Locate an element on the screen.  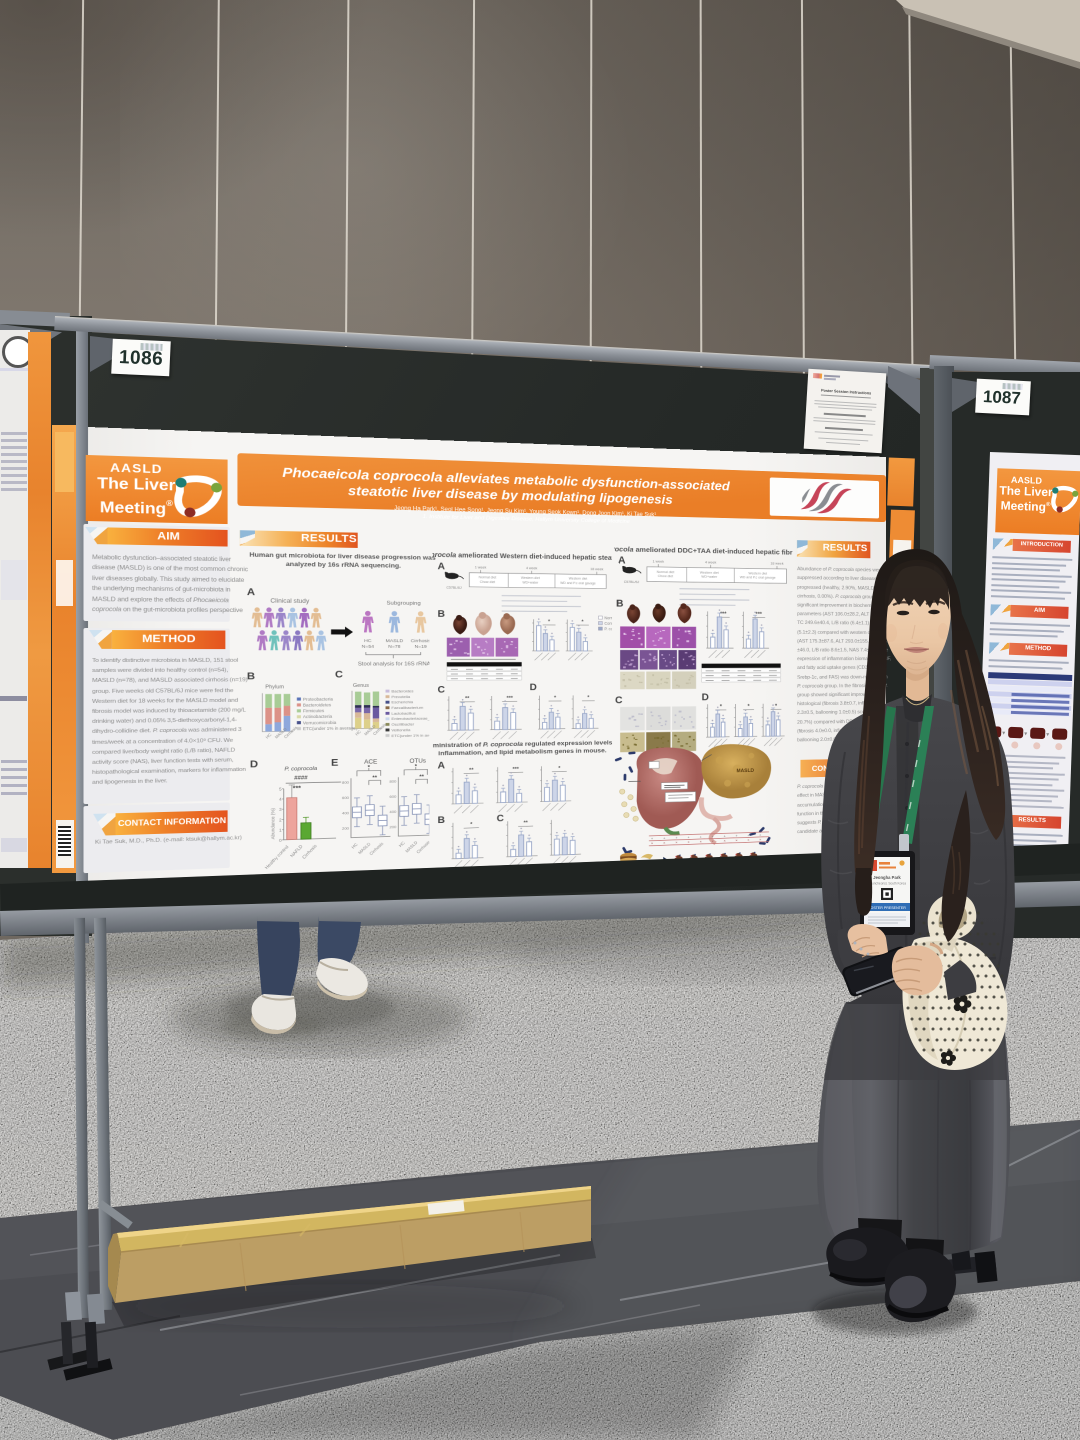
svg-text: Normal diet is located at coordinates (487, 578).